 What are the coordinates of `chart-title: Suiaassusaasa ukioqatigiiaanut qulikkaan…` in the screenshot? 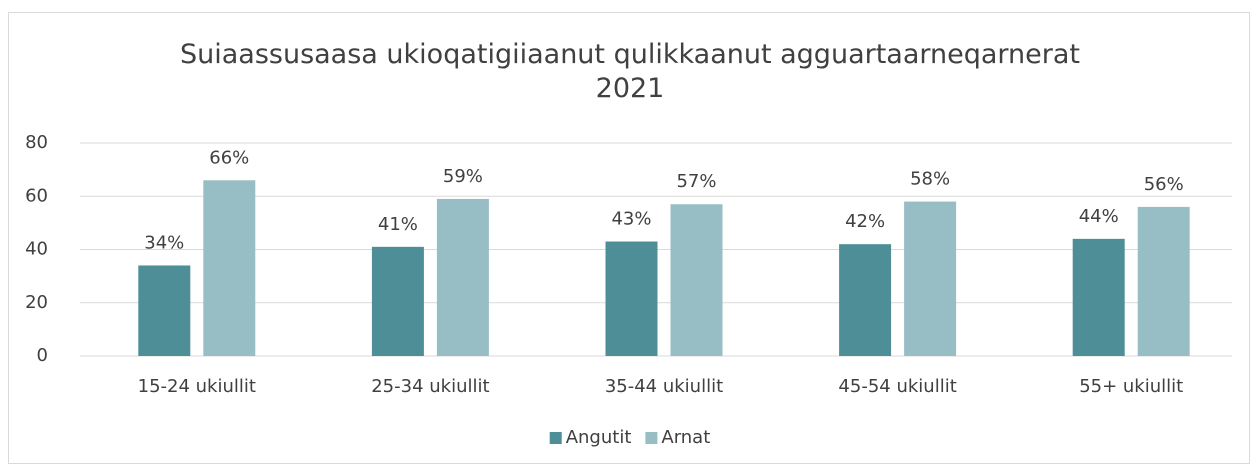 It's located at (630, 71).